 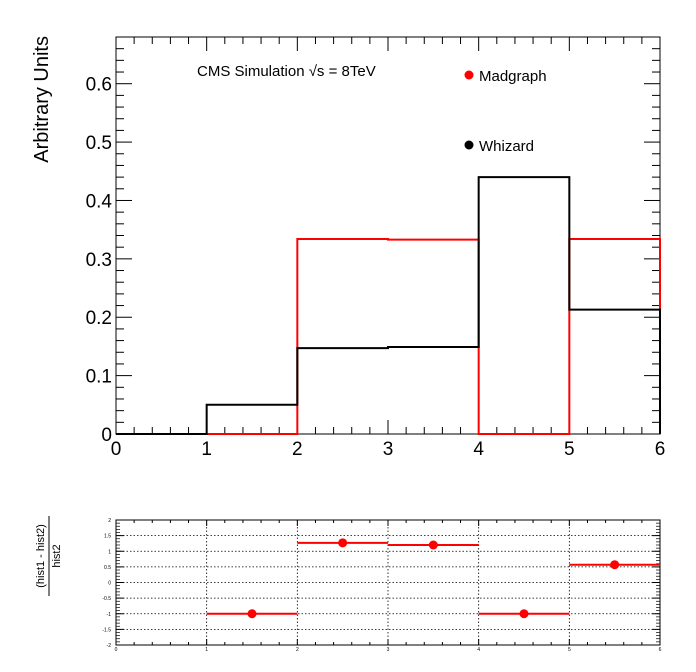 I want to click on y-tick-label: 0.2, so click(x=99, y=318).